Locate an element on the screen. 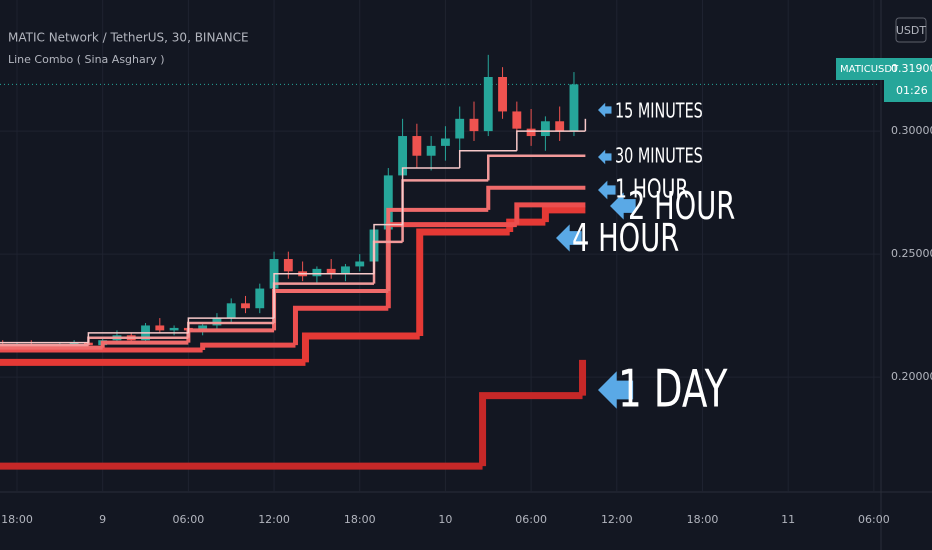  x-tick-label: 11 is located at coordinates (788, 519).